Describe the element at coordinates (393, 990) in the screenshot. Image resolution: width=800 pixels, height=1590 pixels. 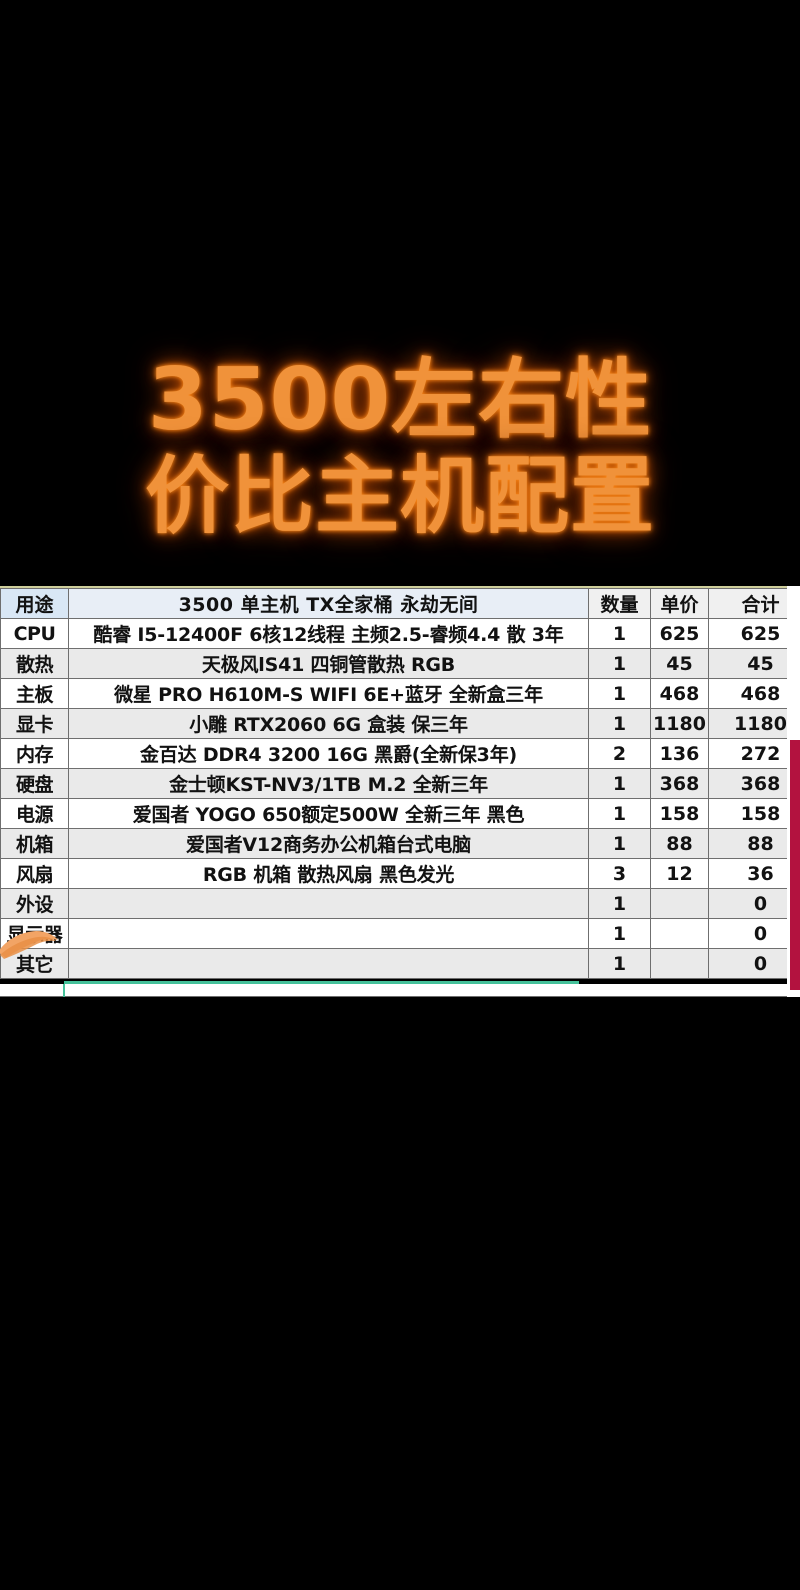
I see `sheet-bottom-row` at that location.